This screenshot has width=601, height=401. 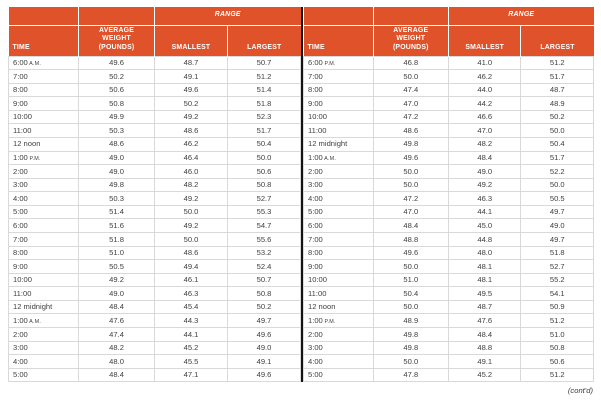 I want to click on avg-weight-cell: 48.8, so click(x=410, y=239).